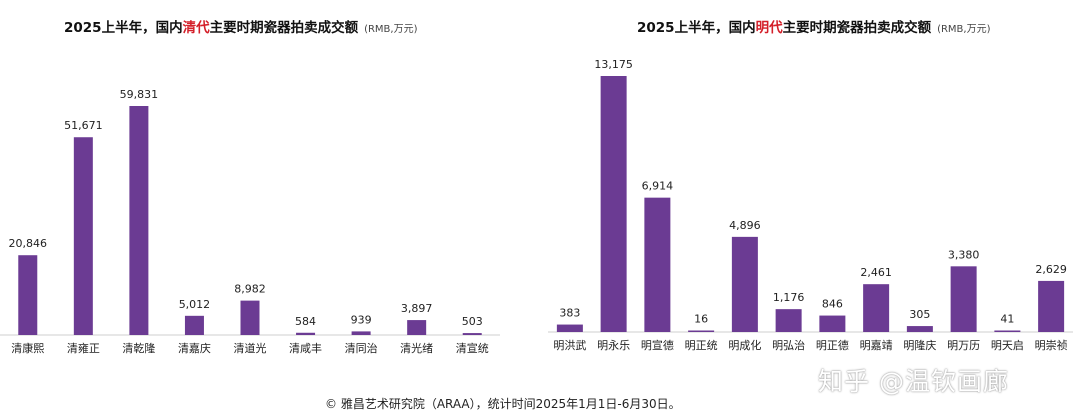  Describe the element at coordinates (194, 348) in the screenshot. I see `qing-category-label: 清嘉庆` at that location.